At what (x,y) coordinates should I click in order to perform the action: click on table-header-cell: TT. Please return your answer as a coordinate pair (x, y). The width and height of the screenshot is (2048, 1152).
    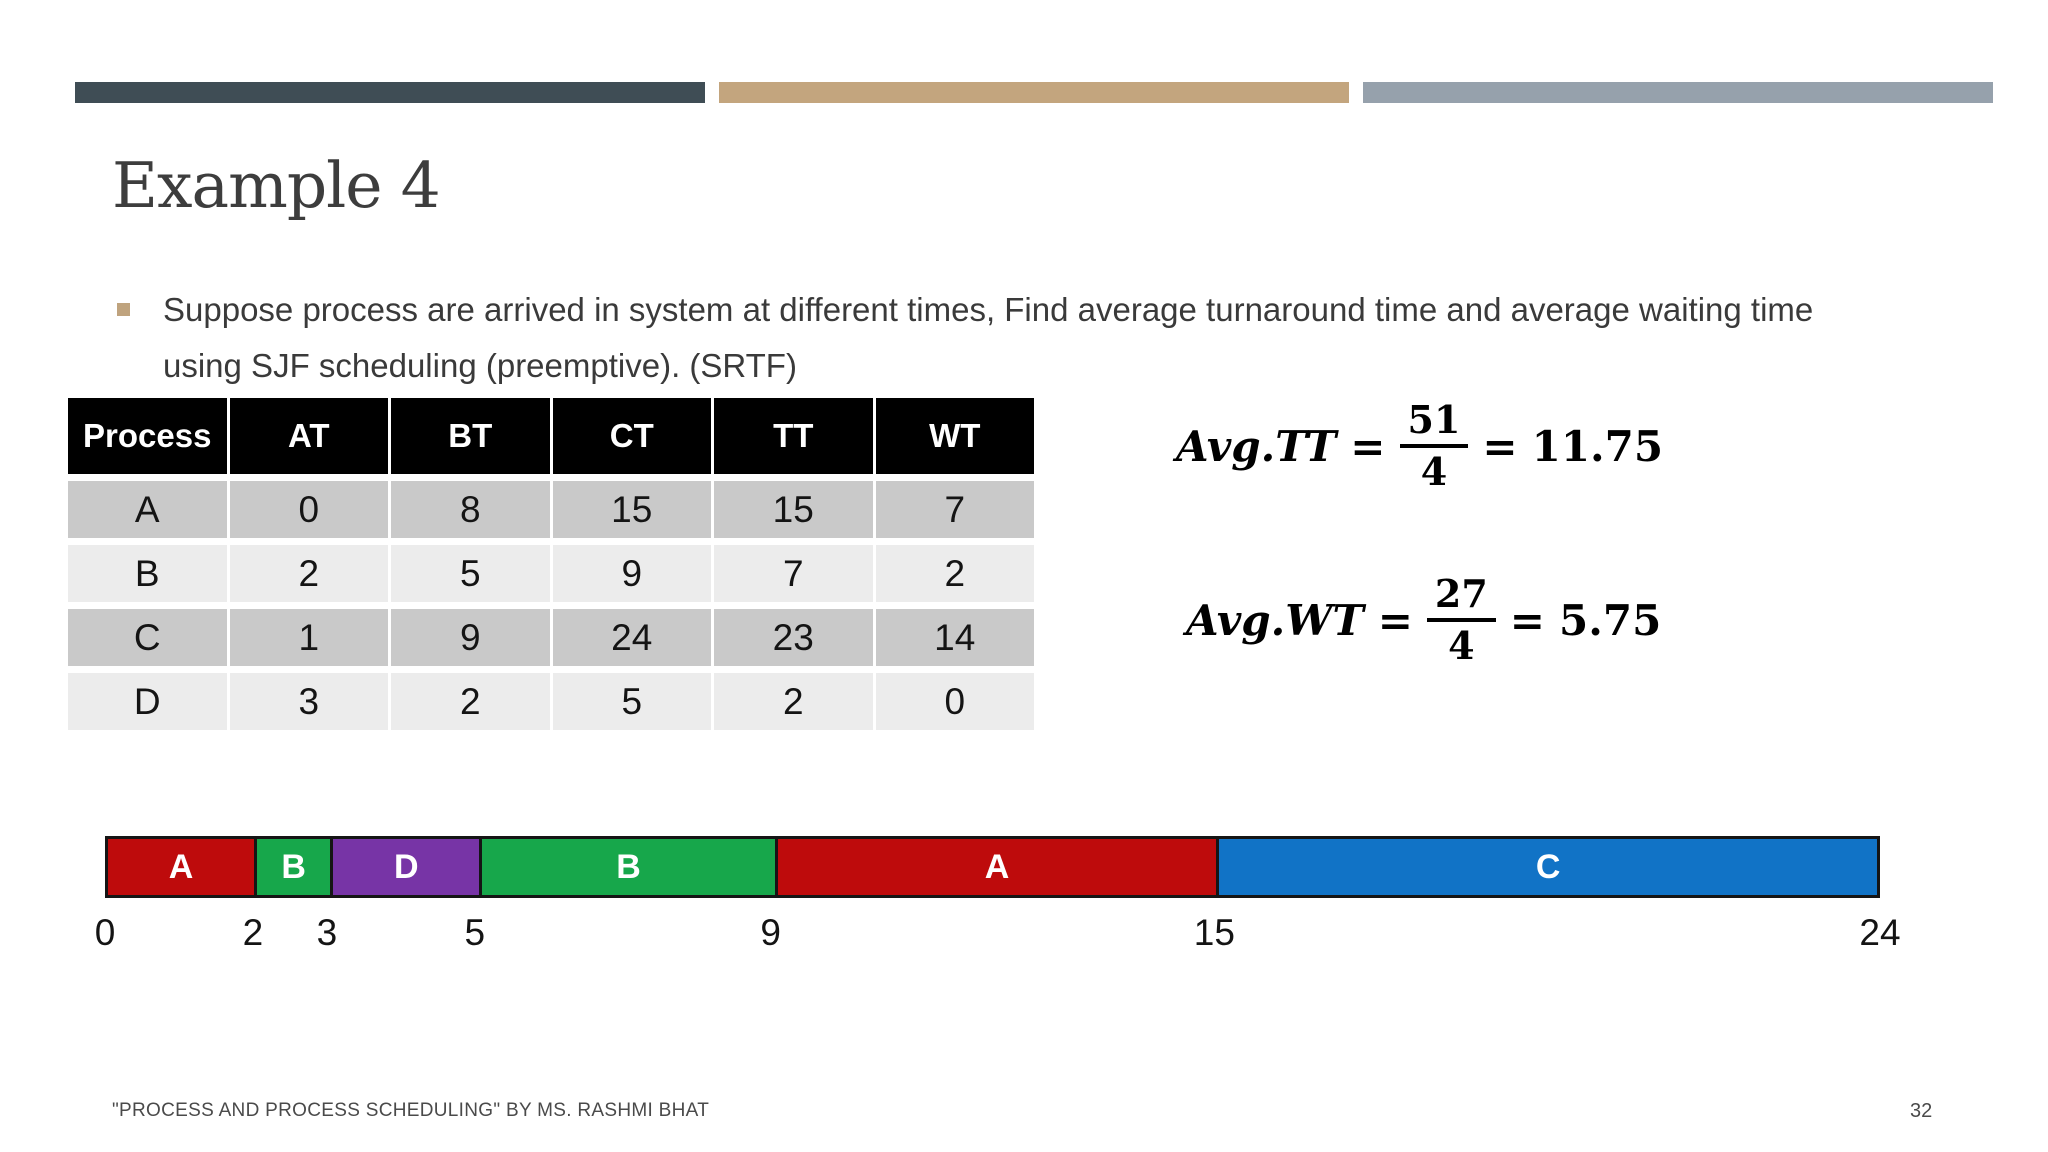
    Looking at the image, I should click on (793, 436).